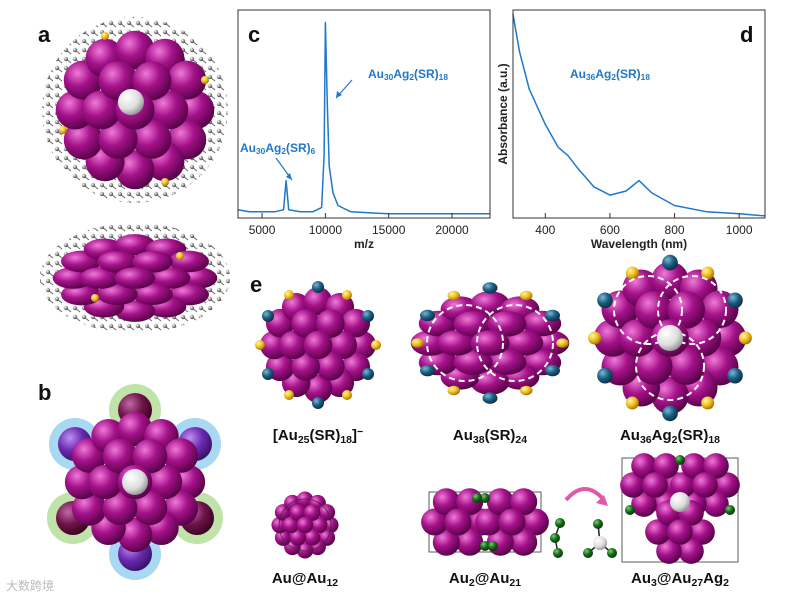  I want to click on structure-label: Au@Au12, so click(305, 579).